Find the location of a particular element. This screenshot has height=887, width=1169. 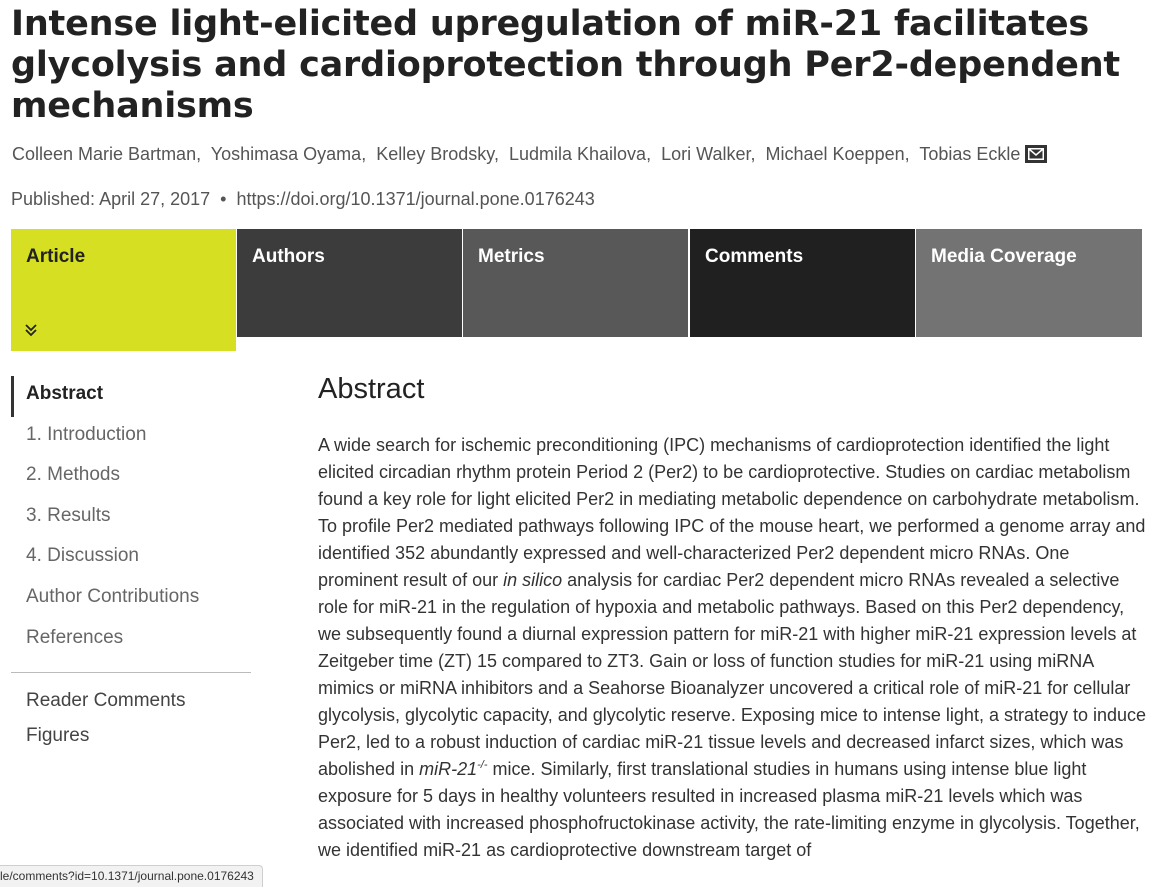

nav-item-references: References is located at coordinates (75, 637).